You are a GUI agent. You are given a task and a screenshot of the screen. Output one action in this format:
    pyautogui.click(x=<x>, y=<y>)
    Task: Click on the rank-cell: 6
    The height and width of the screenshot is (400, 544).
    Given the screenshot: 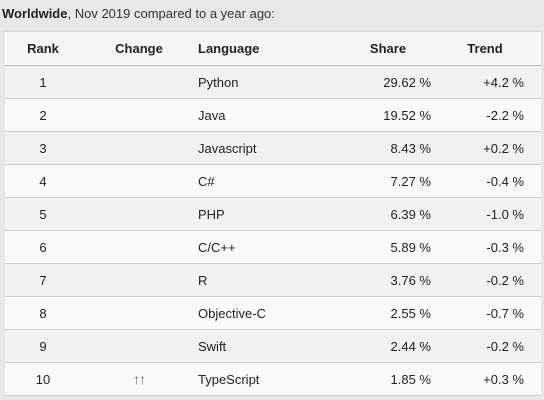 What is the action you would take?
    pyautogui.click(x=43, y=247)
    